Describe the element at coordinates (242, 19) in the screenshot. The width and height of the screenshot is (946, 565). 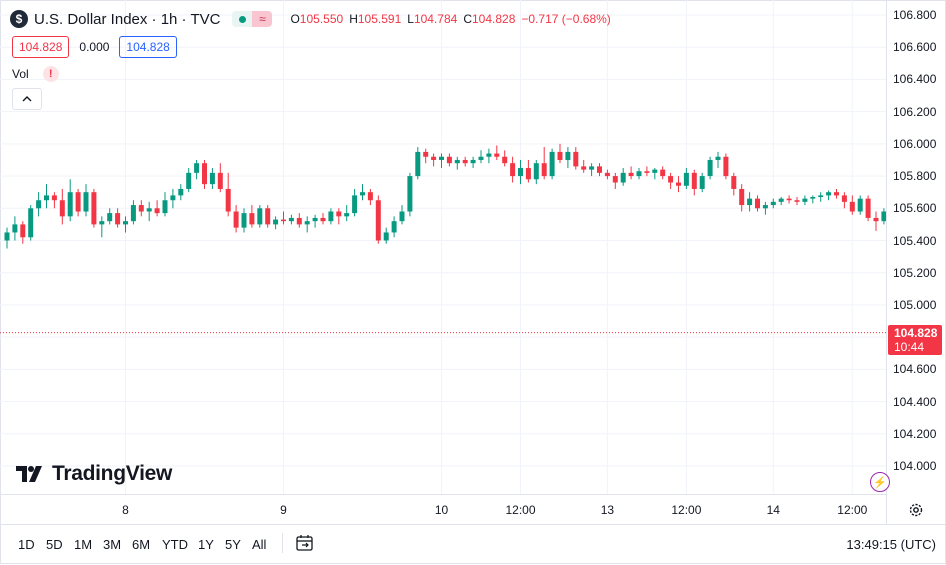
I see `market-open-icon` at that location.